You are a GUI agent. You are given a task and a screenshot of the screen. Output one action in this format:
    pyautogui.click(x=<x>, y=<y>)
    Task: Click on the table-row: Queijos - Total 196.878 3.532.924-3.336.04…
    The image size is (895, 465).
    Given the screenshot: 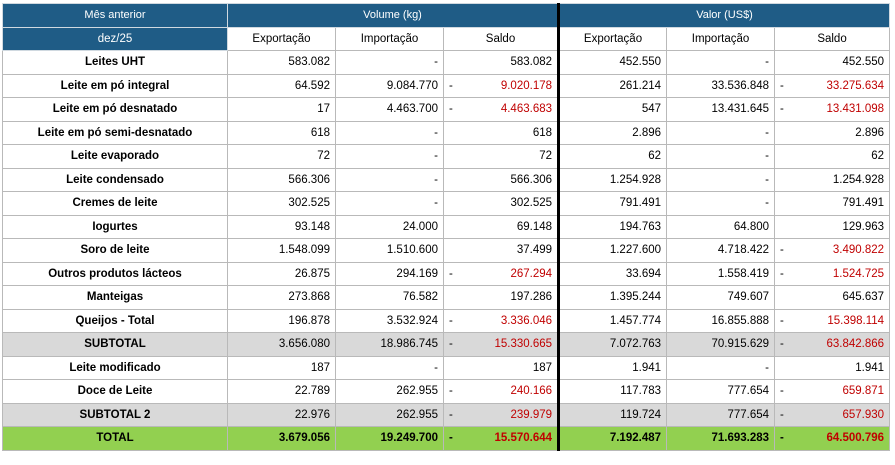 What is the action you would take?
    pyautogui.click(x=446, y=320)
    